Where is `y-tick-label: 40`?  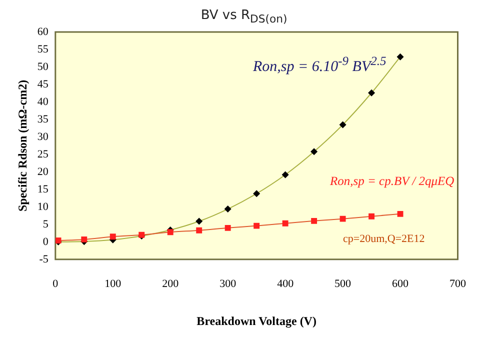
y-tick-label: 40 is located at coordinates (43, 102).